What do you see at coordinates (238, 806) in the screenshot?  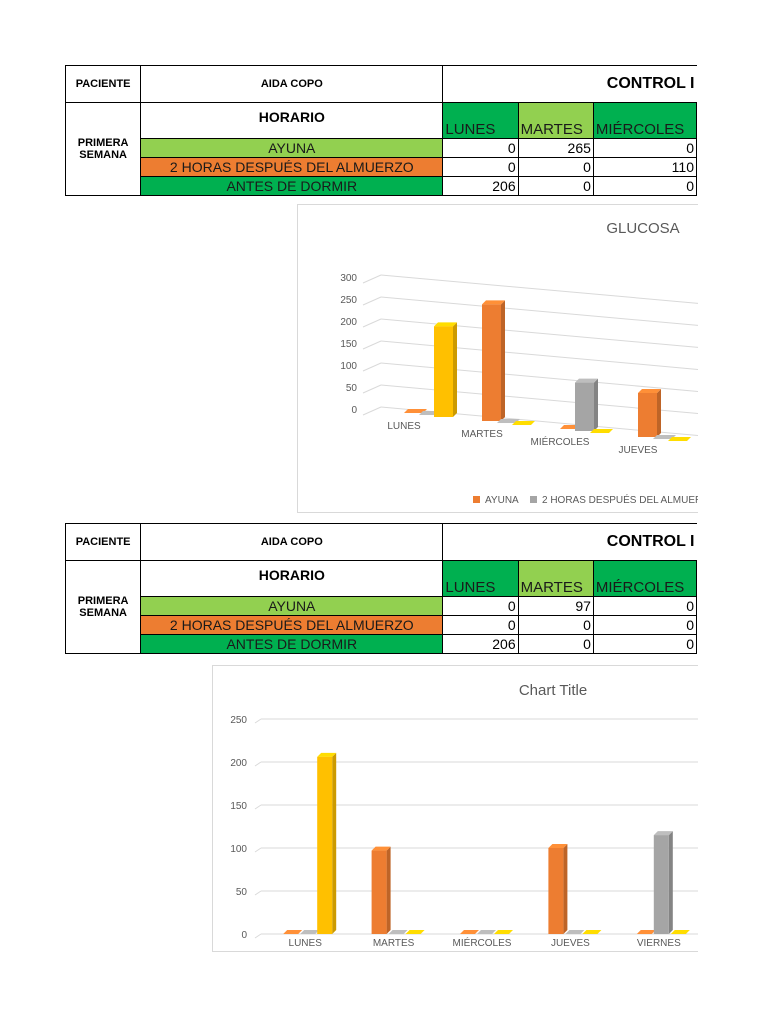 I see `y-tick-label: 150` at bounding box center [238, 806].